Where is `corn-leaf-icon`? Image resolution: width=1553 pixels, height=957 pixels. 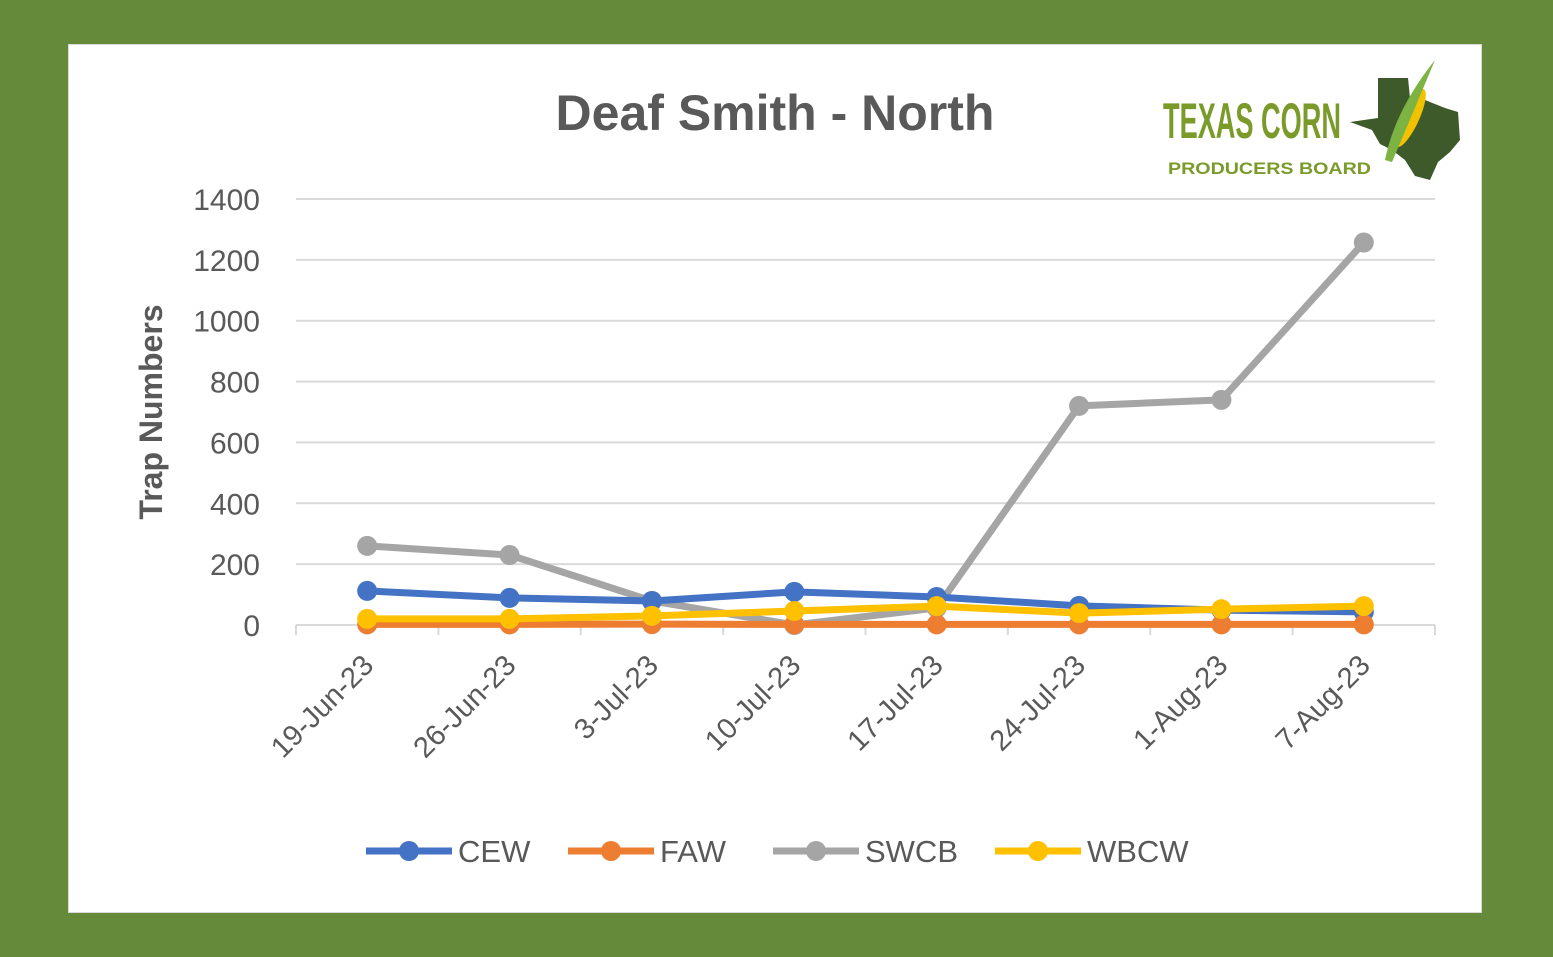 corn-leaf-icon is located at coordinates (1410, 111).